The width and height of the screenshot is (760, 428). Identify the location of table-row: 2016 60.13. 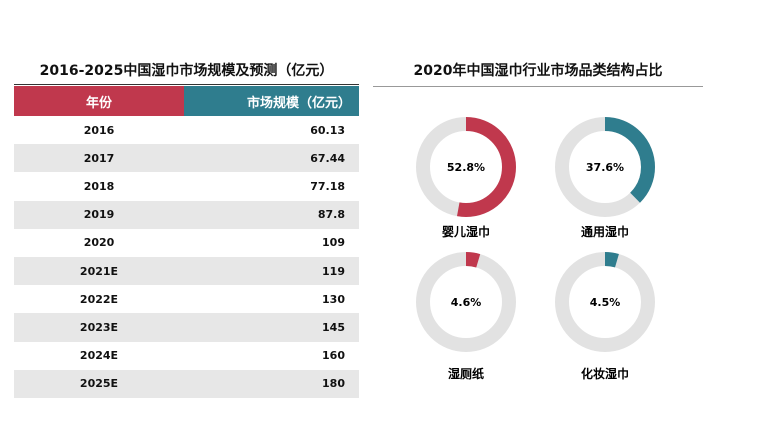
(186, 130).